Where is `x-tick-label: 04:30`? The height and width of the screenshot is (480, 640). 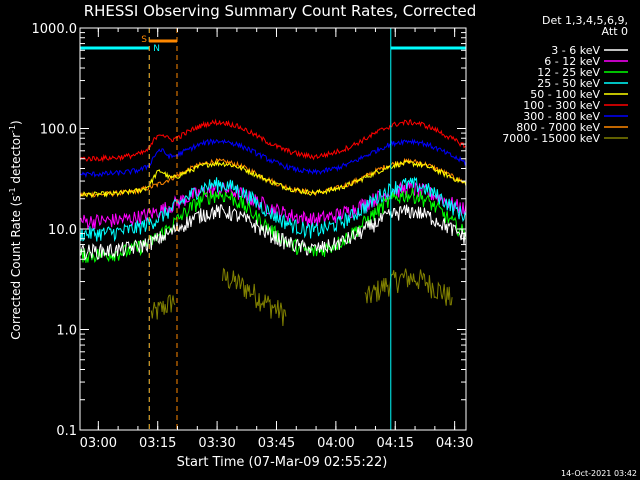 x-tick-label: 04:30 is located at coordinates (454, 443).